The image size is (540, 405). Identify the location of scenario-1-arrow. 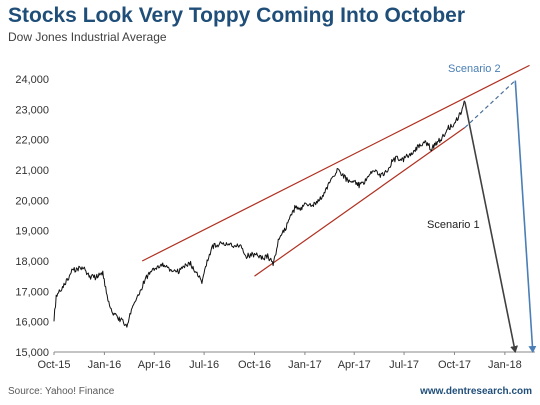
(491, 227).